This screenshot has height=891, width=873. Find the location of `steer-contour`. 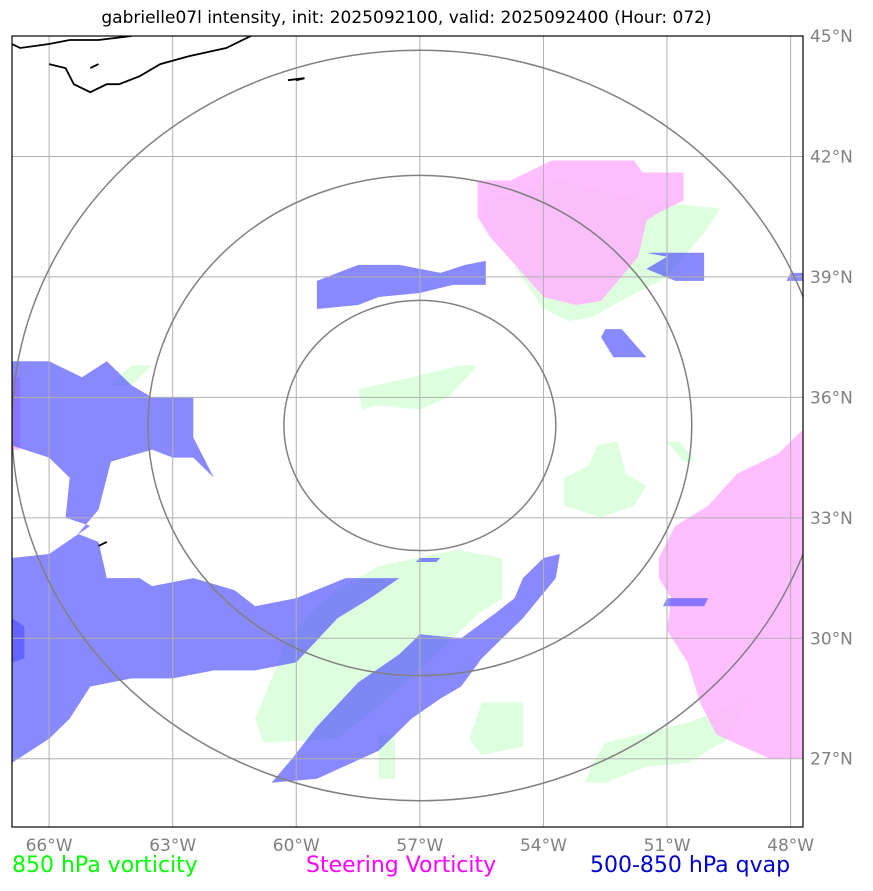

steer-contour is located at coordinates (730, 594).